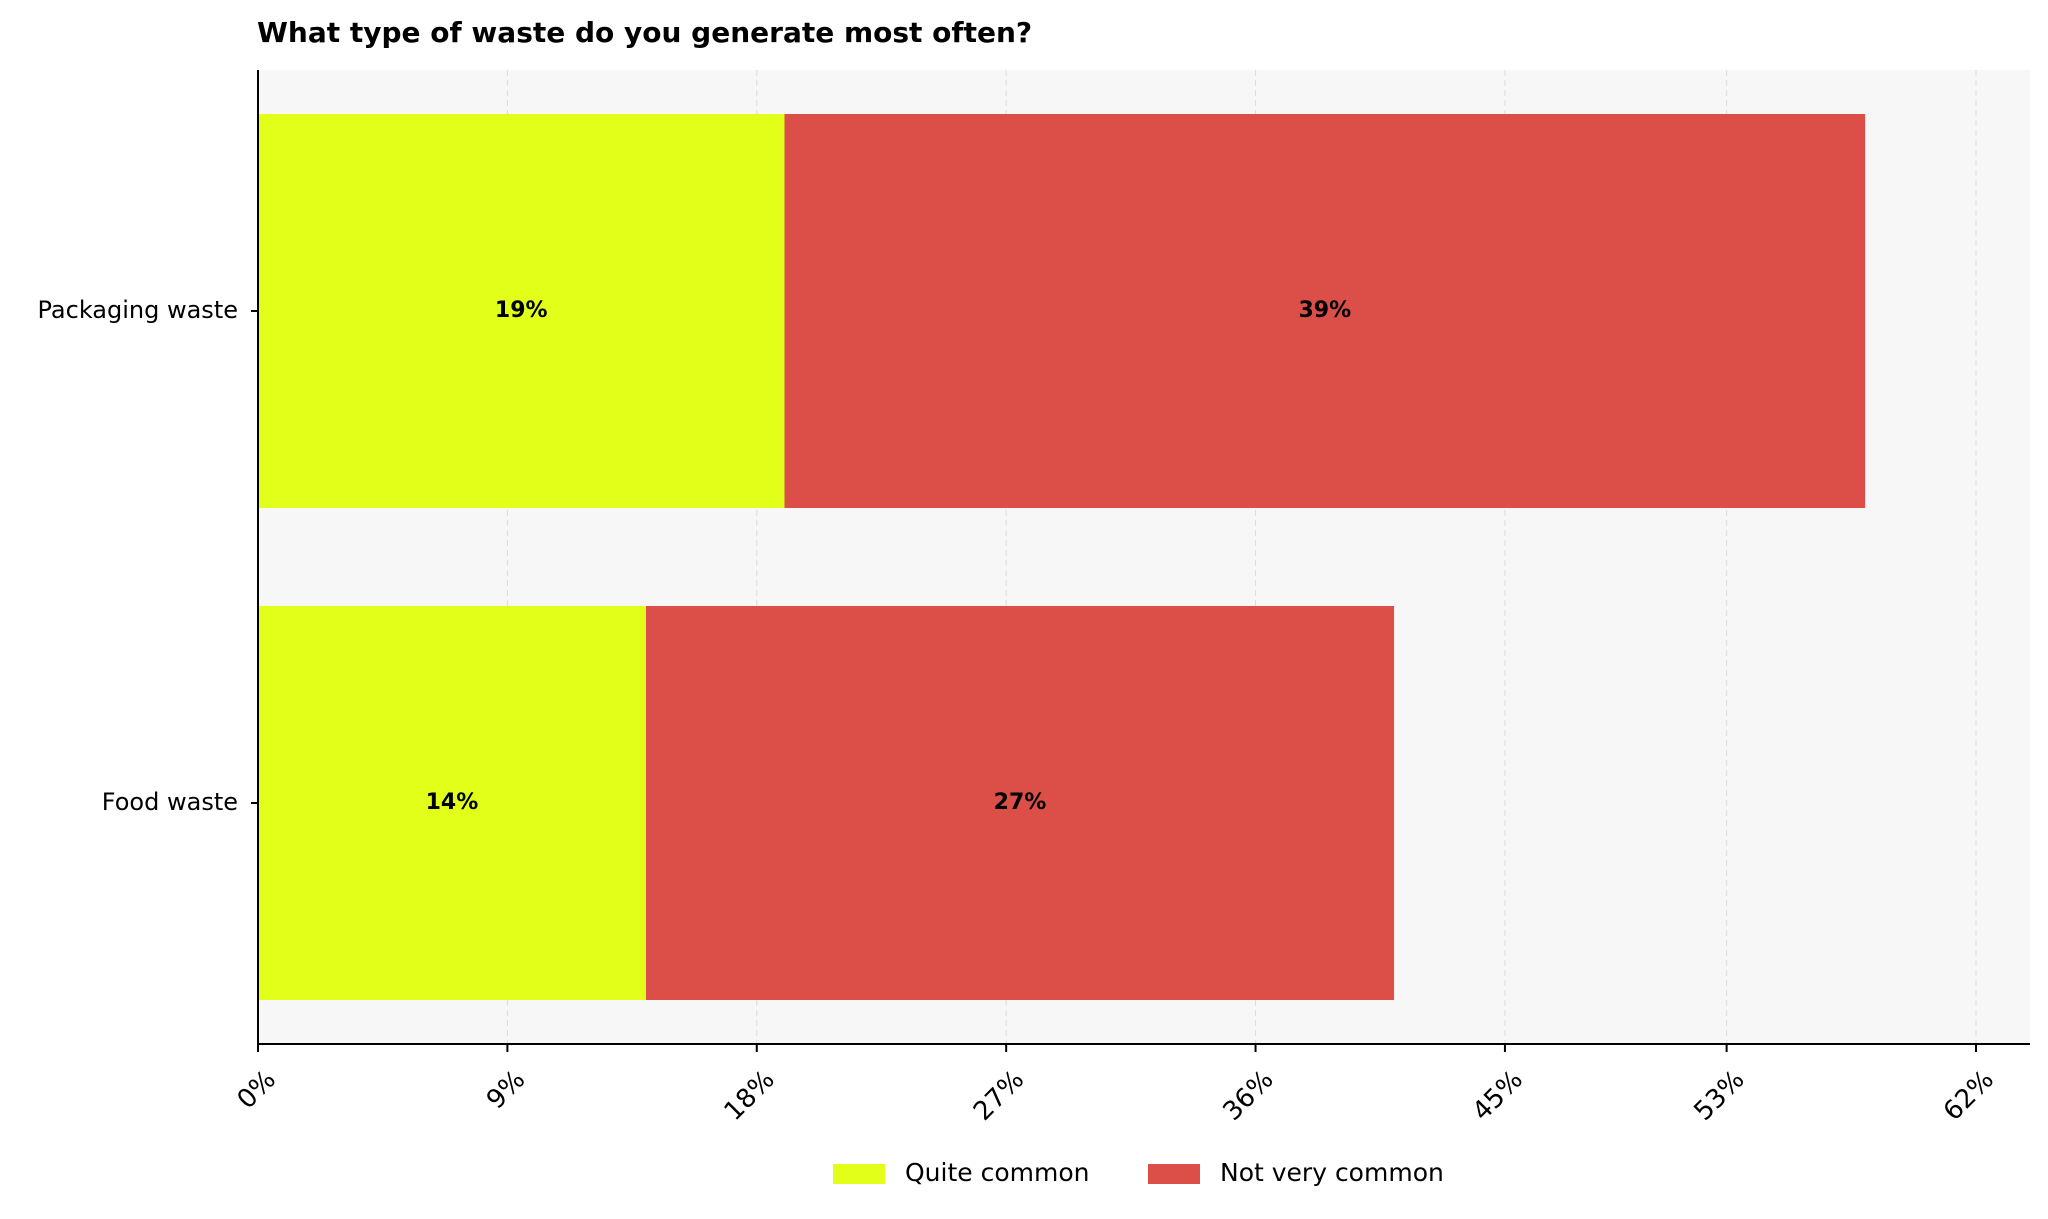  What do you see at coordinates (997, 1172) in the screenshot?
I see `legend-label: Quite common` at bounding box center [997, 1172].